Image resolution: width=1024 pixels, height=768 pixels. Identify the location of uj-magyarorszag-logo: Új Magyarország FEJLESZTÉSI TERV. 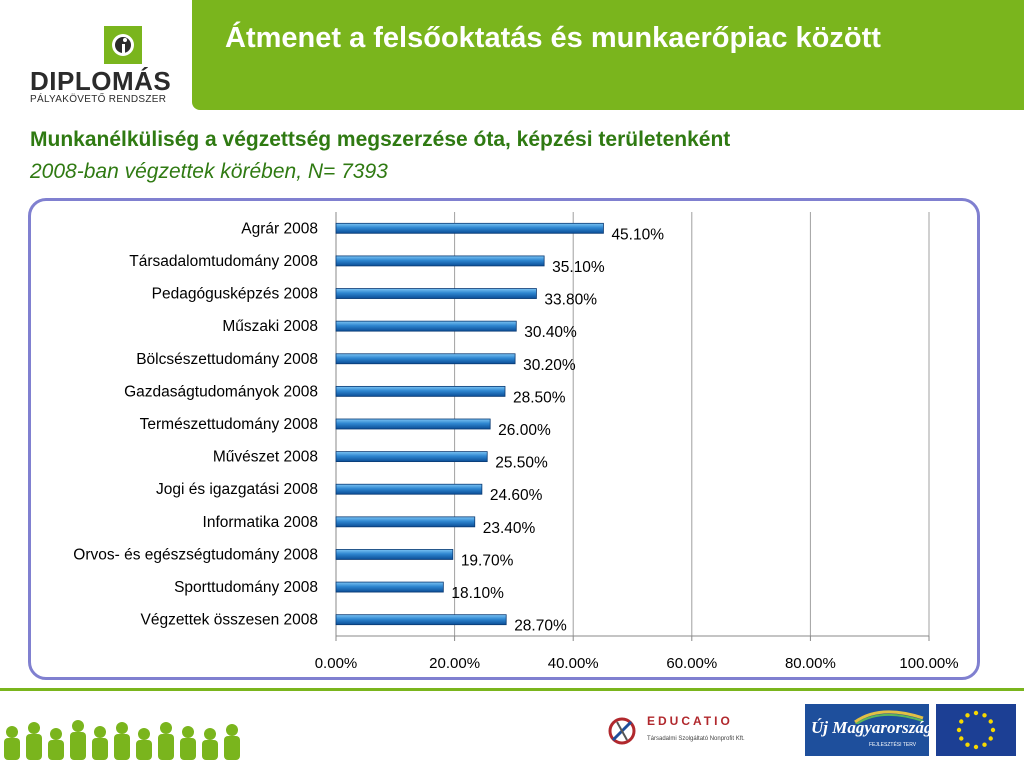
(869, 730).